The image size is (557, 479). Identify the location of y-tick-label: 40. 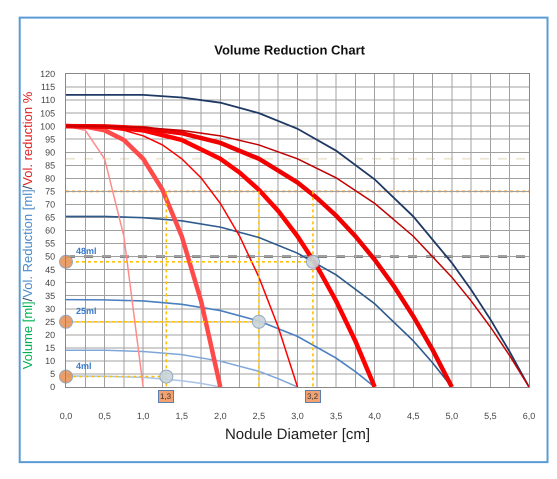
(50, 283).